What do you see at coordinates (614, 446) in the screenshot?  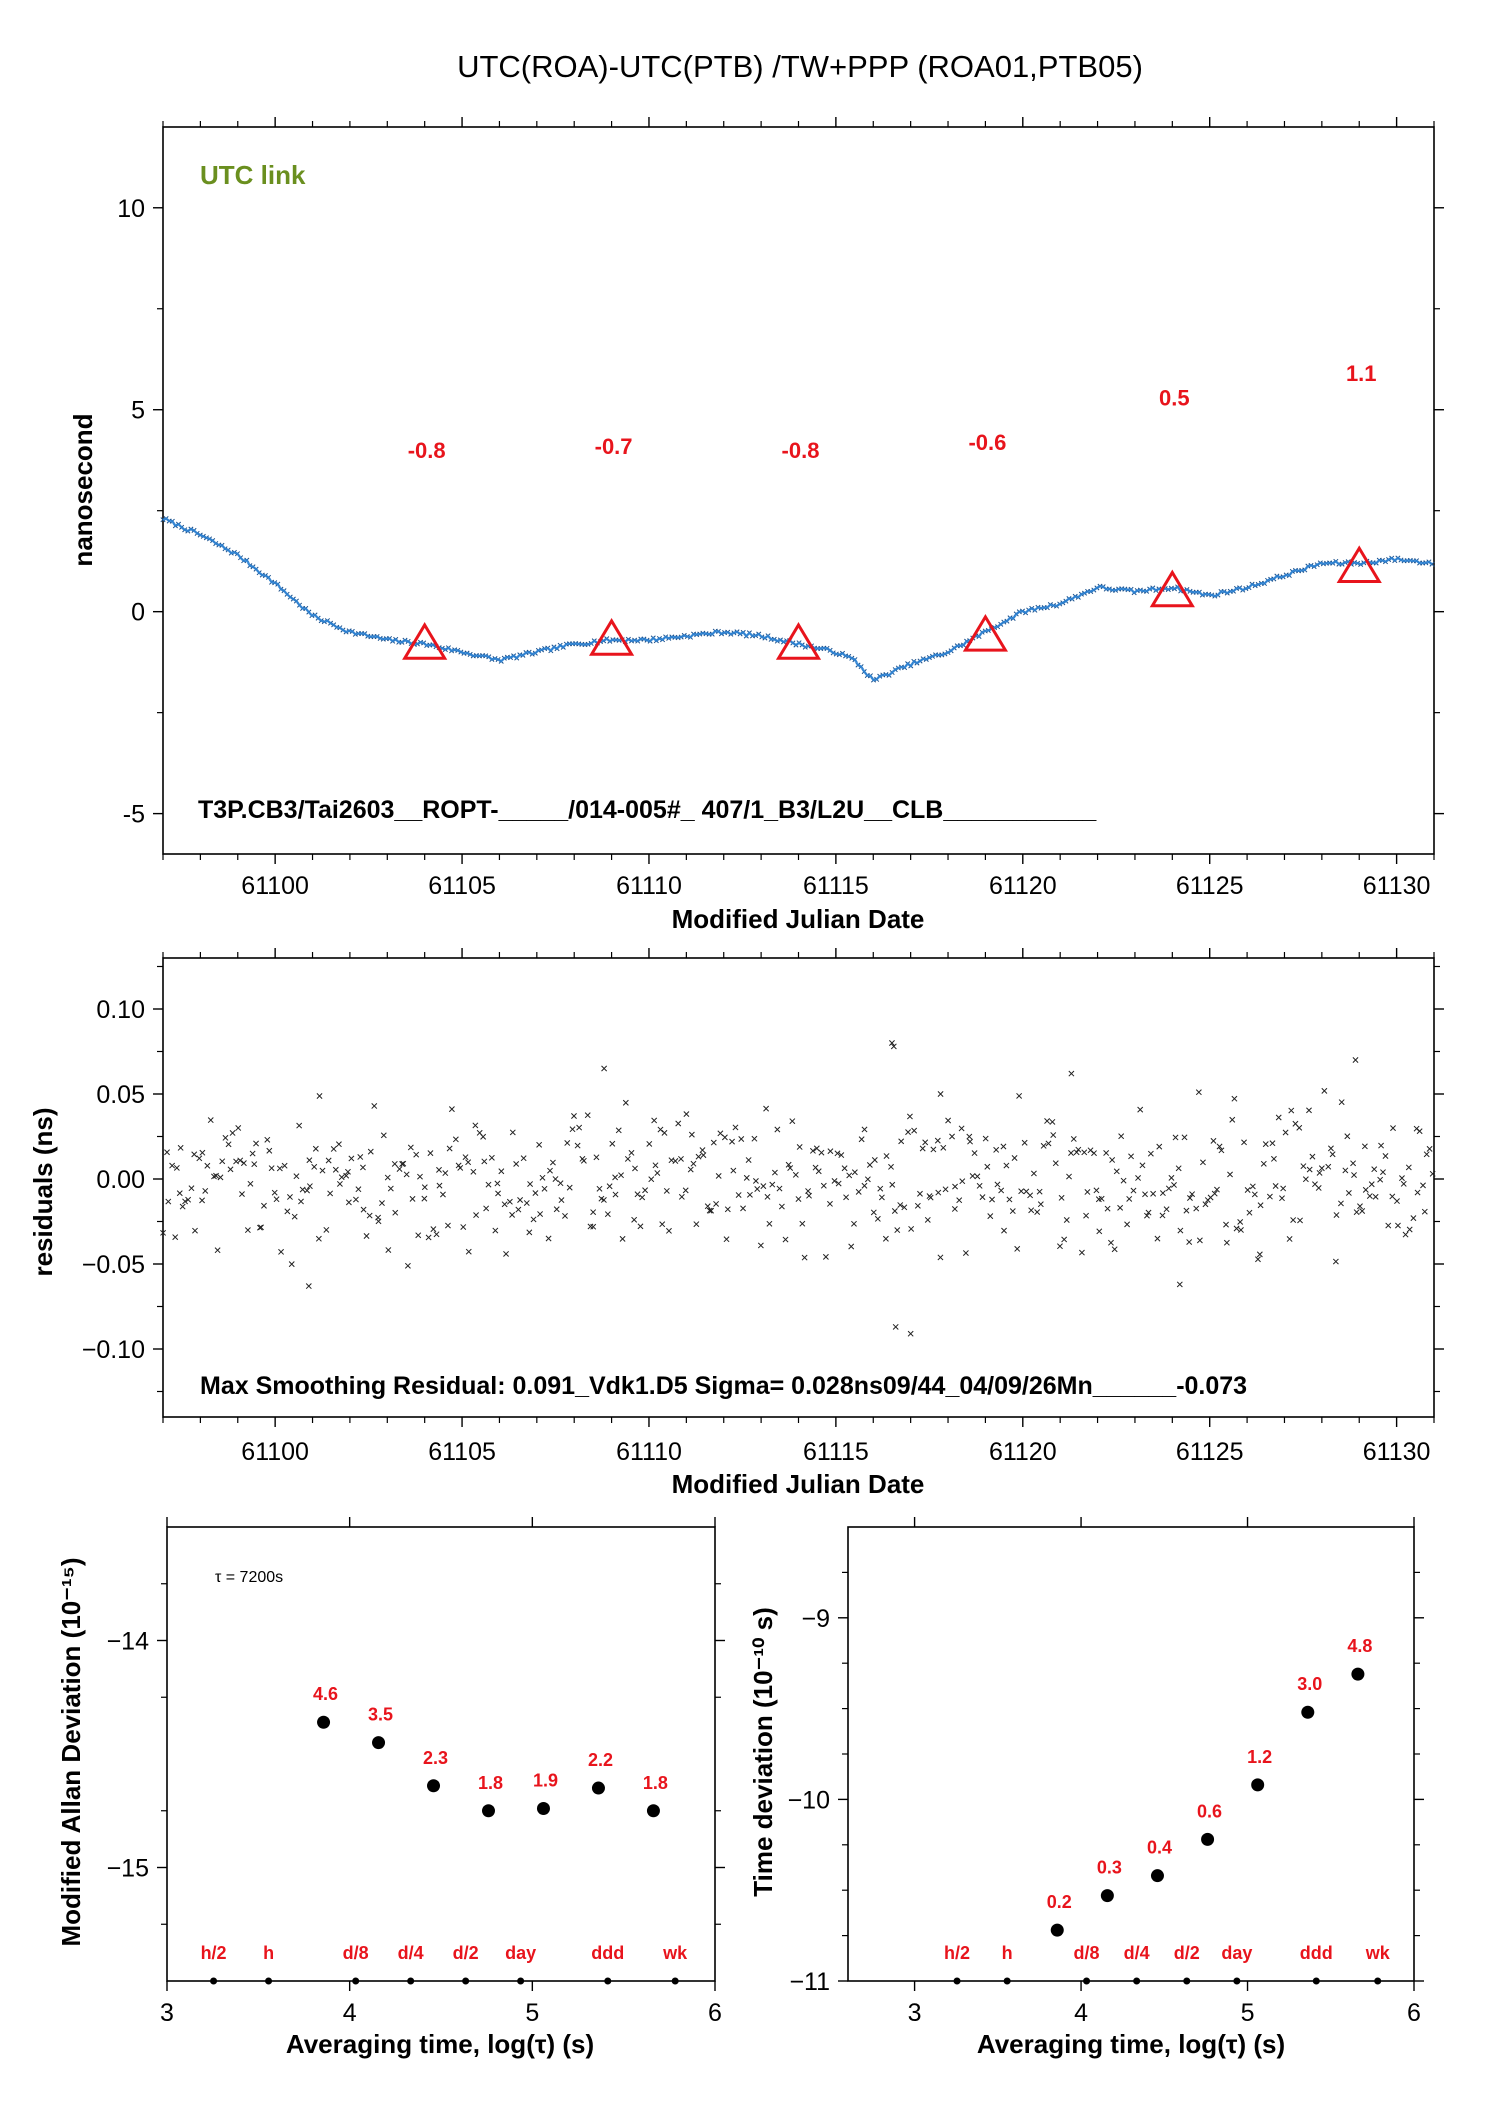 I see `marker-value-label: -0.7` at bounding box center [614, 446].